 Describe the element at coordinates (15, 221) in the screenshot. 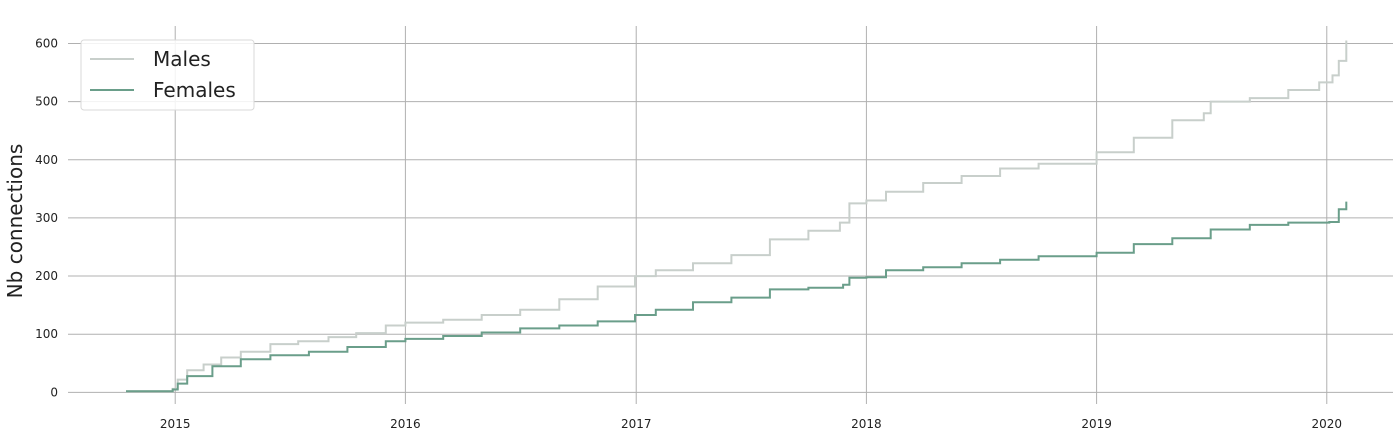

I see `y-axis-label: Nb connections` at that location.